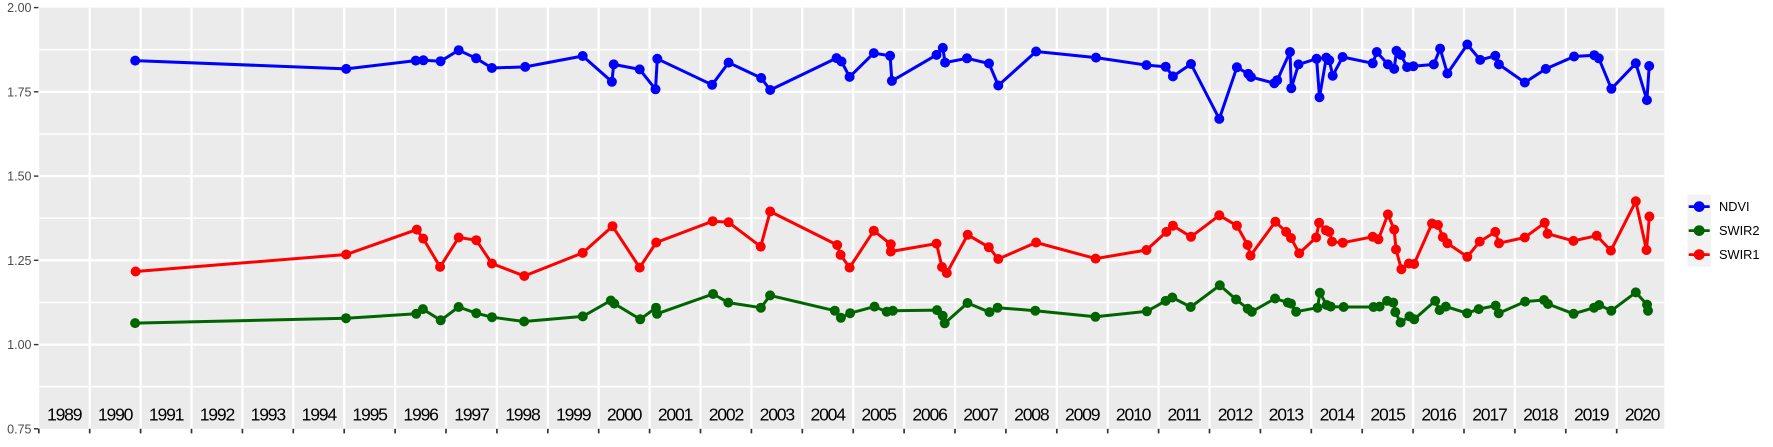 This screenshot has width=1773, height=447. What do you see at coordinates (269, 414) in the screenshot?
I see `svg-text: 1993` at bounding box center [269, 414].